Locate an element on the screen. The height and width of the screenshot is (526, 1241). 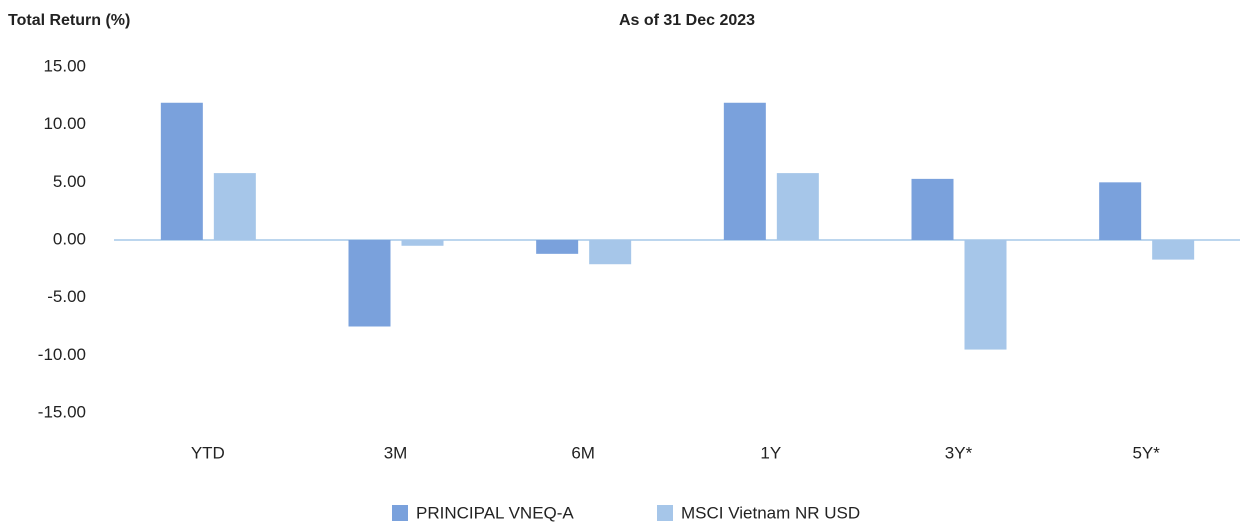
x-tick-label: YTD is located at coordinates (208, 452).